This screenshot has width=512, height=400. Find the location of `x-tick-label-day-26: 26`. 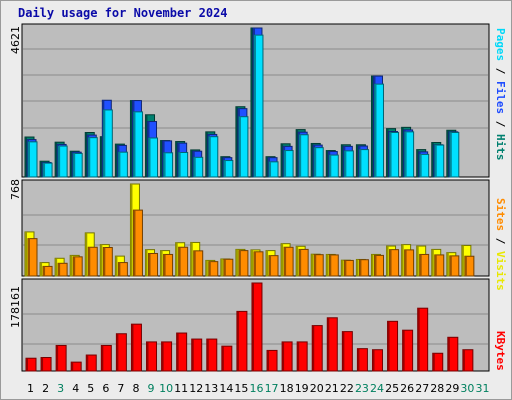

x-tick-label-day-26: 26 is located at coordinates (407, 388).